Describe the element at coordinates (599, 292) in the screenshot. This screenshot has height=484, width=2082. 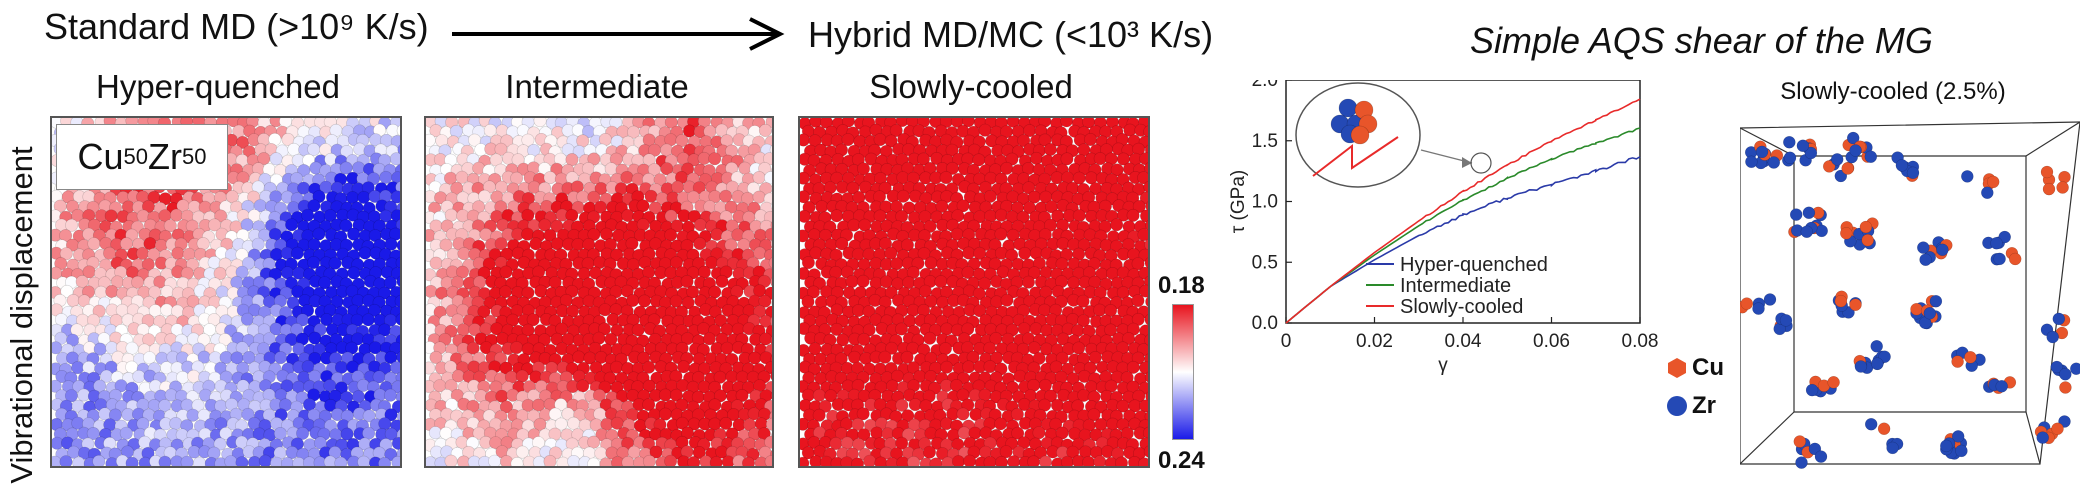
I see `atom-panel-intermediate` at that location.